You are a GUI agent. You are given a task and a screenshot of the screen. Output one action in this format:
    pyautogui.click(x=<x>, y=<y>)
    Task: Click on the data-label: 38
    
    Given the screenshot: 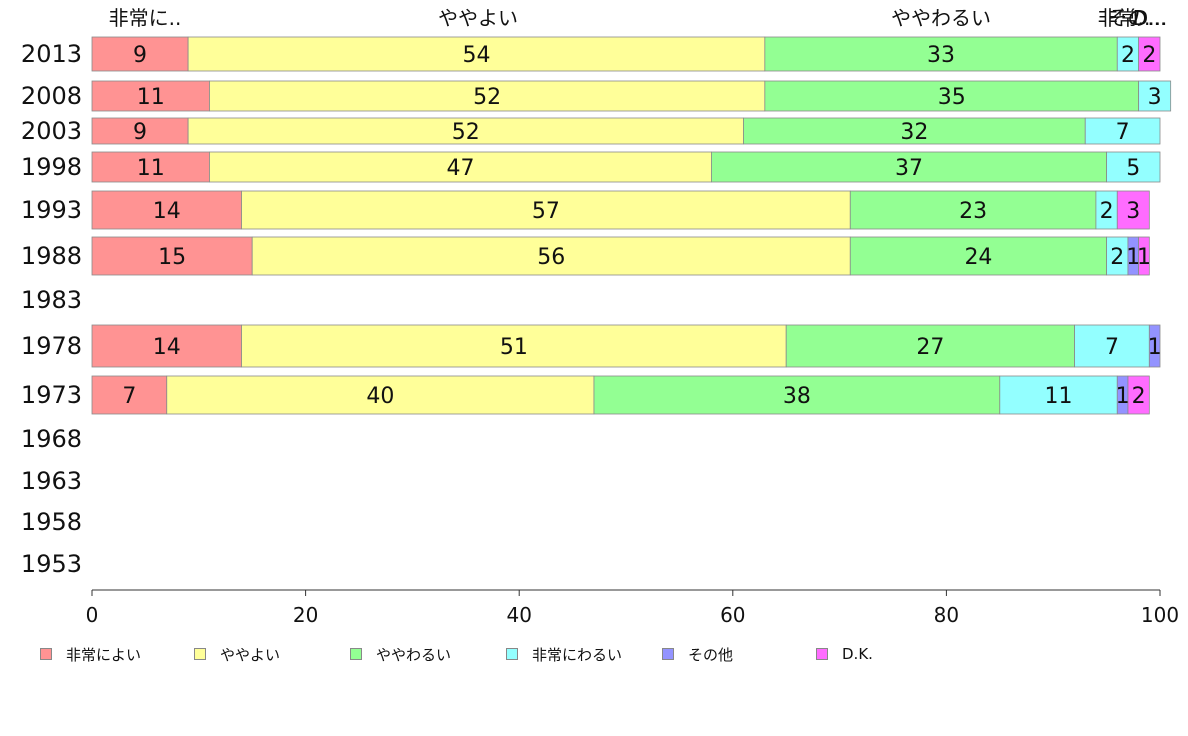 What is the action you would take?
    pyautogui.click(x=797, y=396)
    